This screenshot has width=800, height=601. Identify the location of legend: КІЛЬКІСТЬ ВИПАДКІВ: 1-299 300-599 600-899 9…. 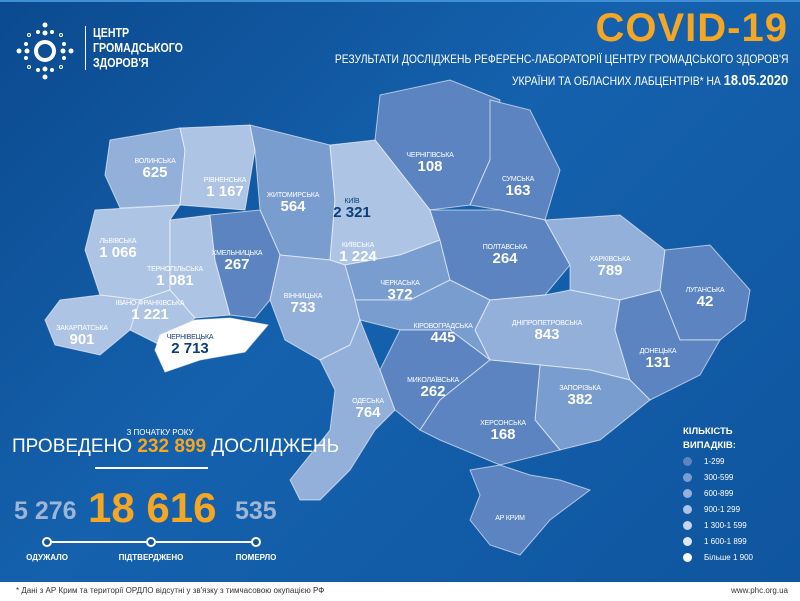
(718, 495).